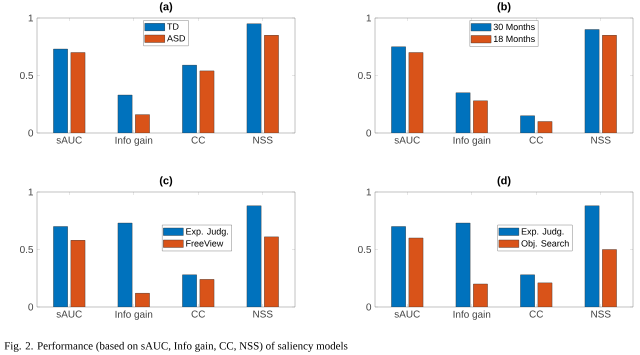 This screenshot has width=640, height=355. What do you see at coordinates (504, 181) in the screenshot?
I see `chart-title: (d)` at bounding box center [504, 181].